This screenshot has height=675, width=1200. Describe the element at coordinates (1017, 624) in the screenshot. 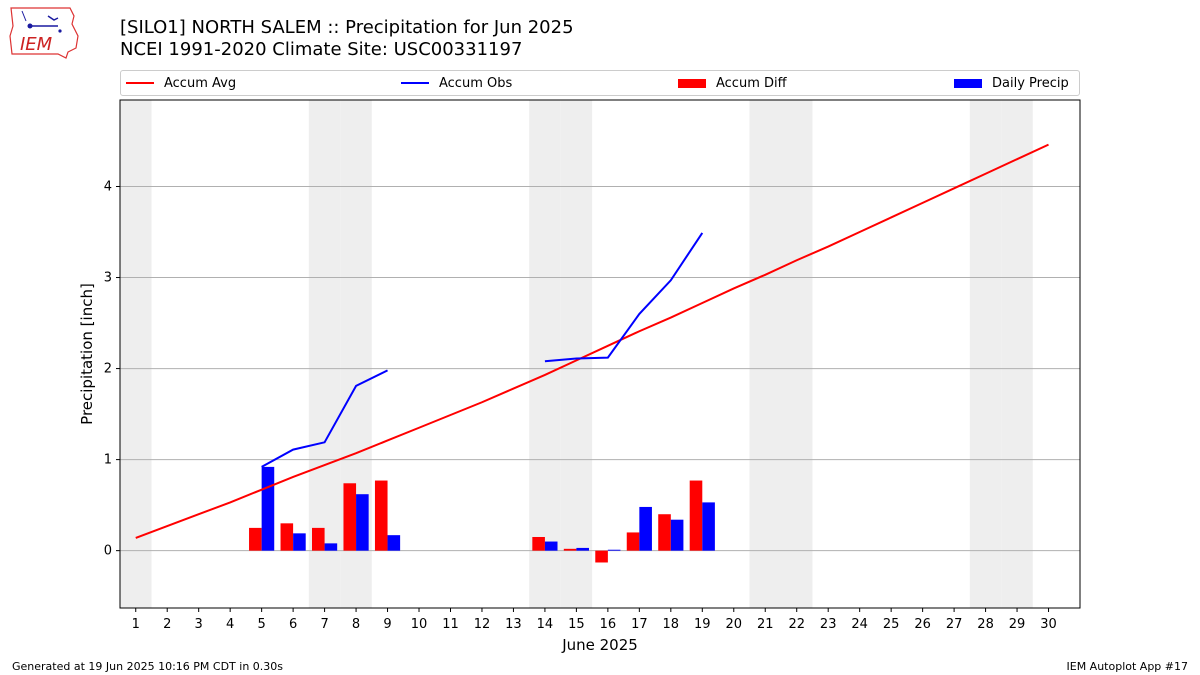

I see `xtick-label-29: 29` at that location.